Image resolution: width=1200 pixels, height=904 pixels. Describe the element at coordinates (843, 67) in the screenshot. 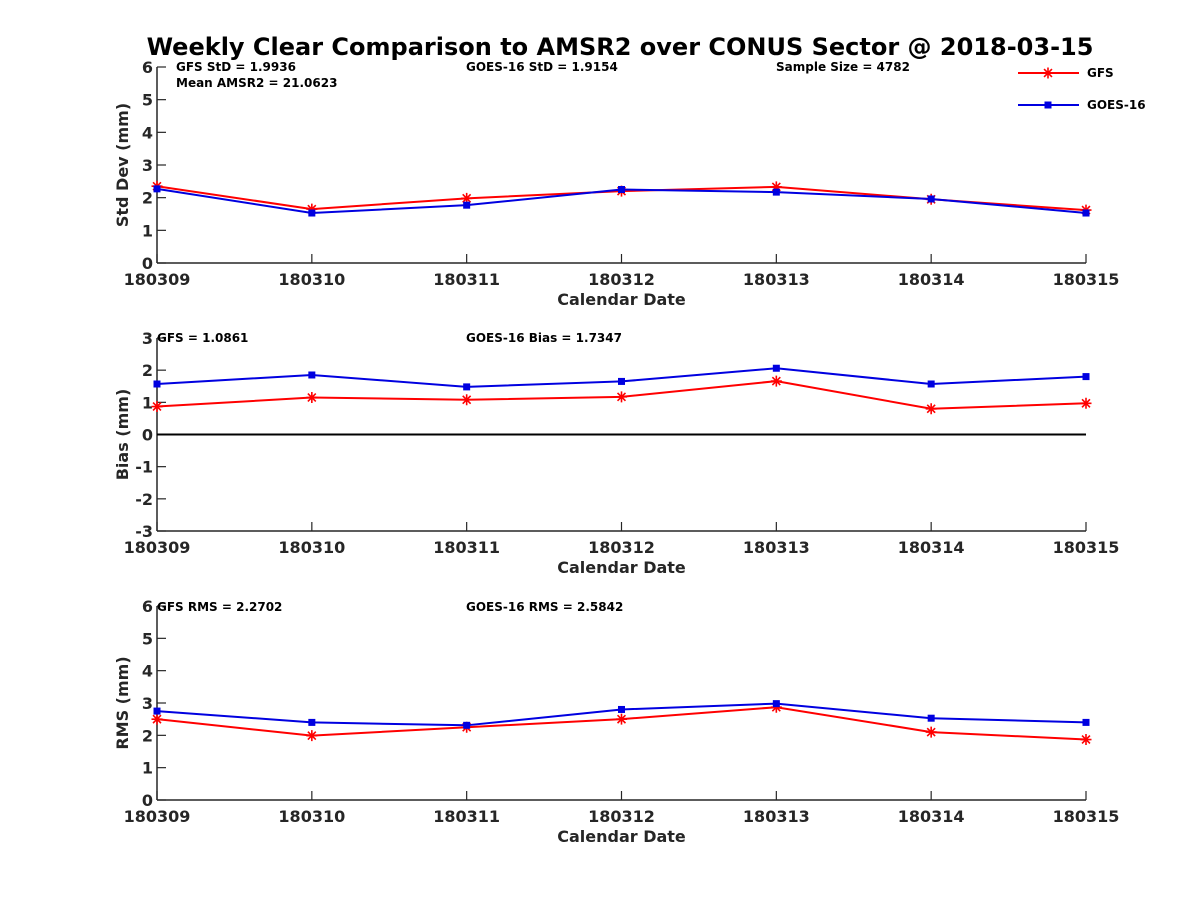

I see `annotation: Sample Size = 4782` at that location.